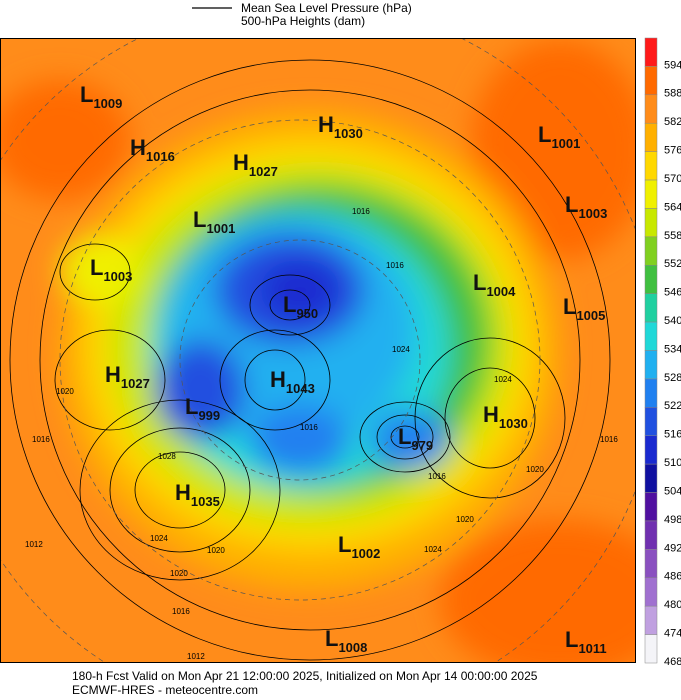  I want to click on center-value: 1027, so click(263, 171).